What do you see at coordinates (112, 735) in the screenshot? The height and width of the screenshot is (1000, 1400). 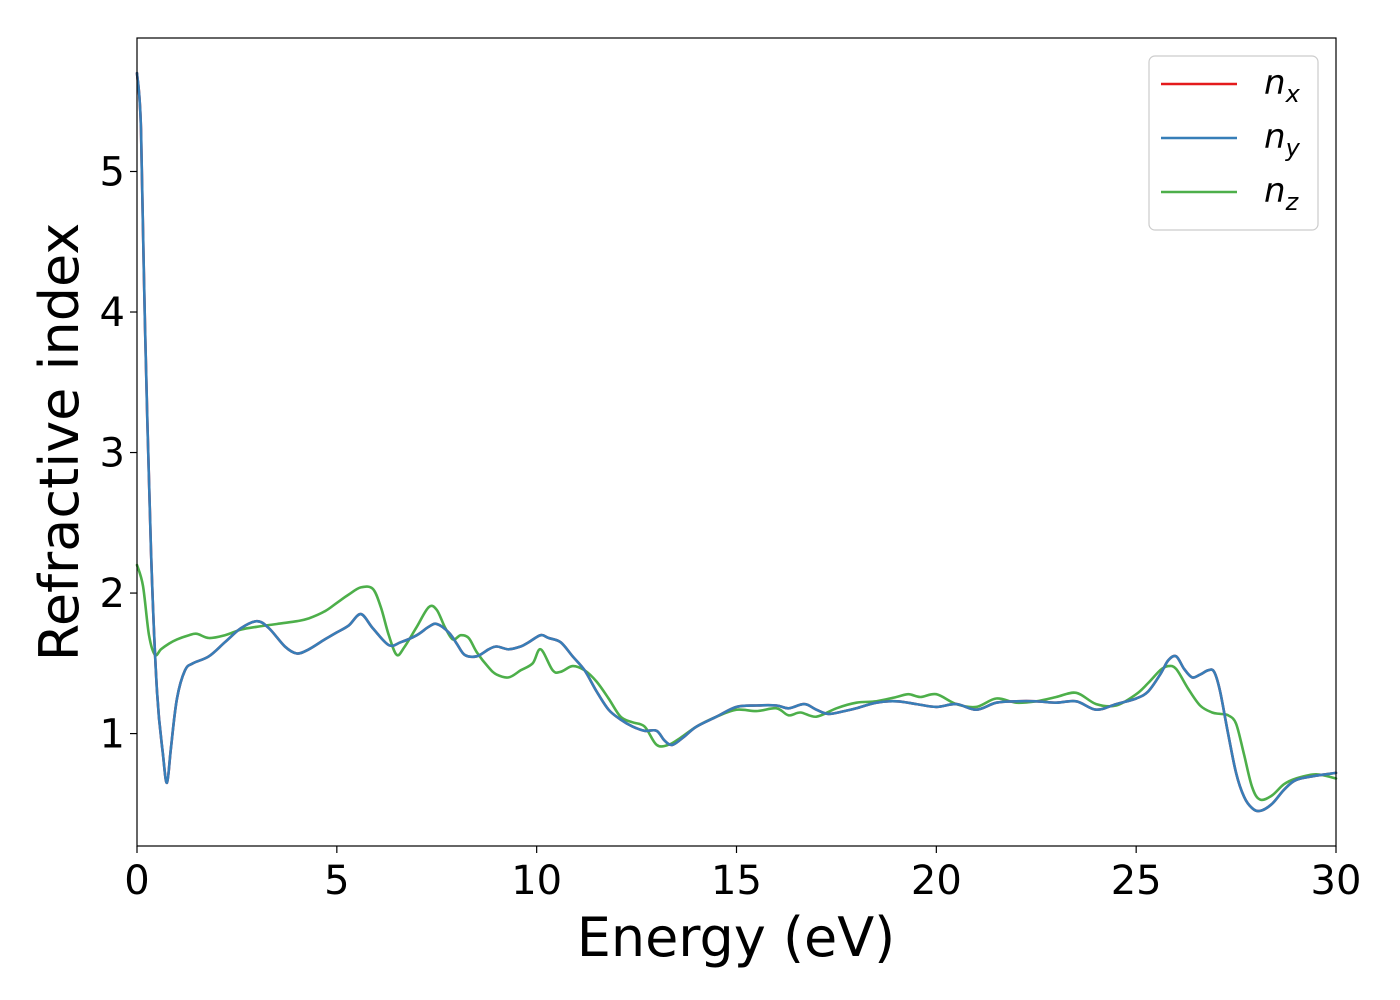 I see `y-tick-label: 1` at bounding box center [112, 735].